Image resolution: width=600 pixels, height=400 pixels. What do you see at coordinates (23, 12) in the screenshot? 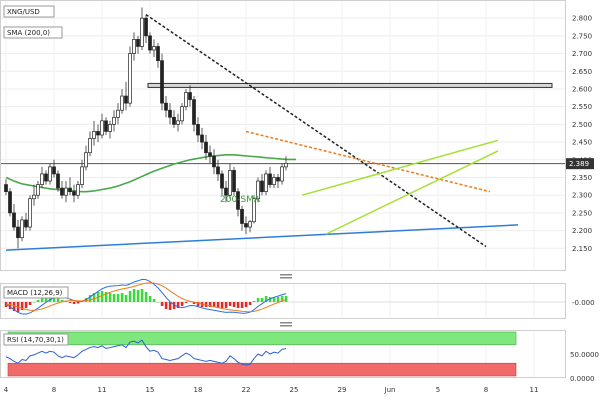
I see `symbol-label: XNG/USD` at bounding box center [23, 12].